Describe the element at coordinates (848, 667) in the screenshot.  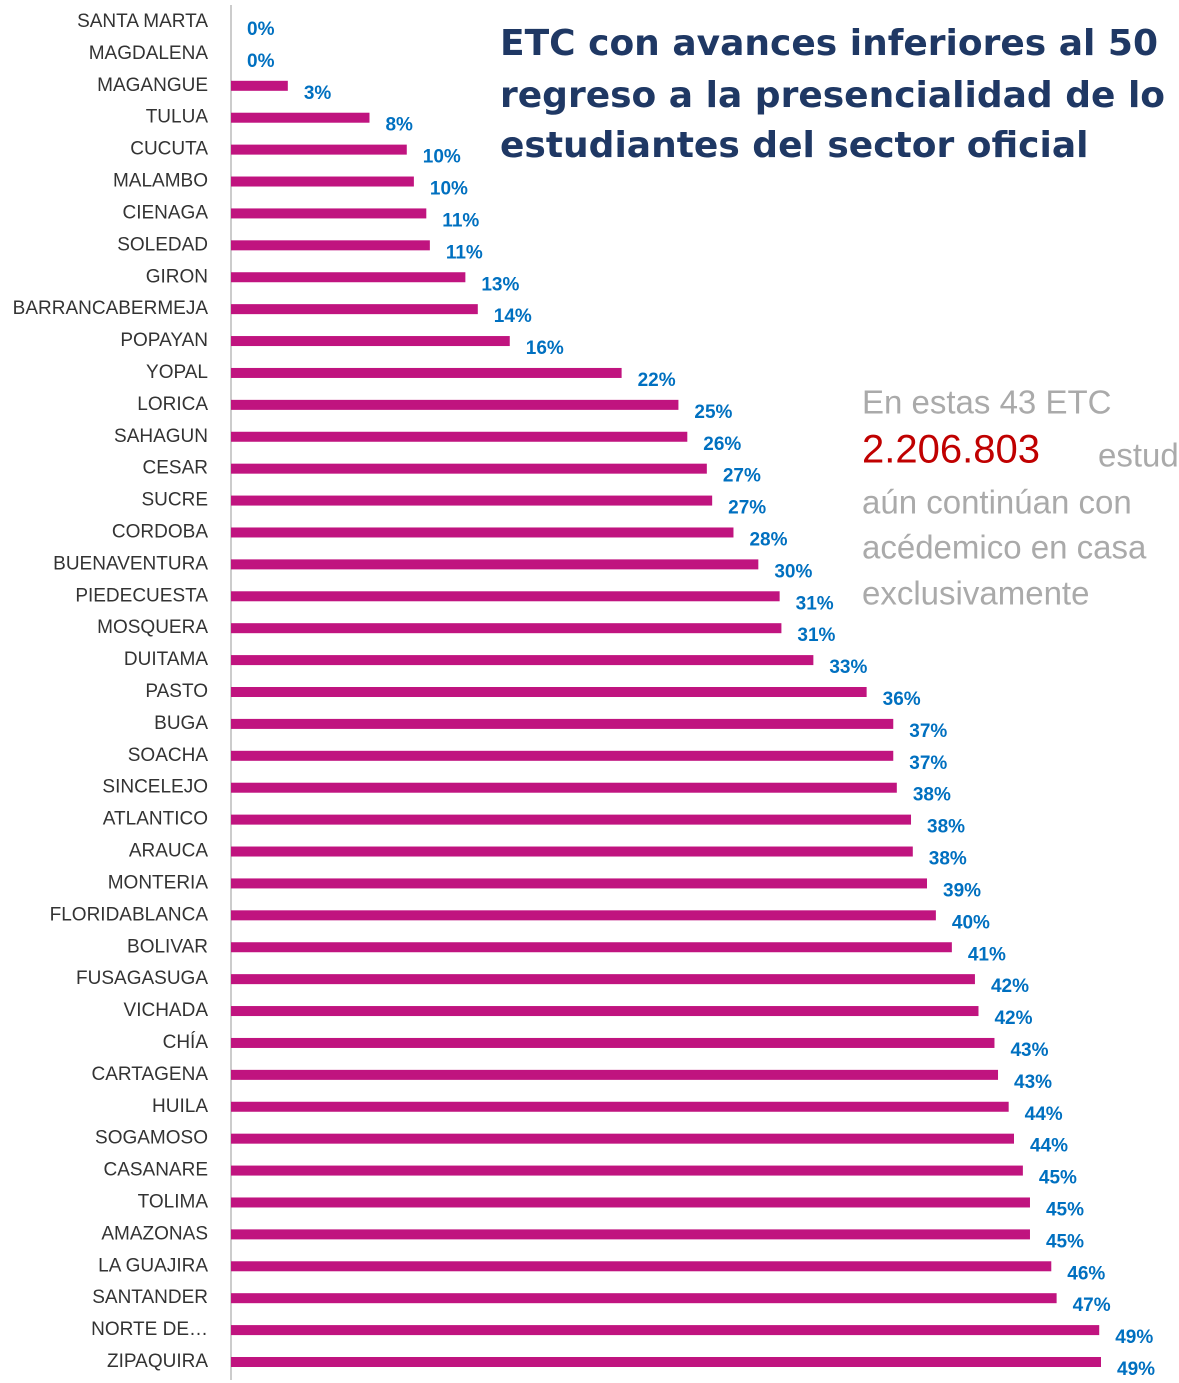
I see `value-label: 33%` at that location.